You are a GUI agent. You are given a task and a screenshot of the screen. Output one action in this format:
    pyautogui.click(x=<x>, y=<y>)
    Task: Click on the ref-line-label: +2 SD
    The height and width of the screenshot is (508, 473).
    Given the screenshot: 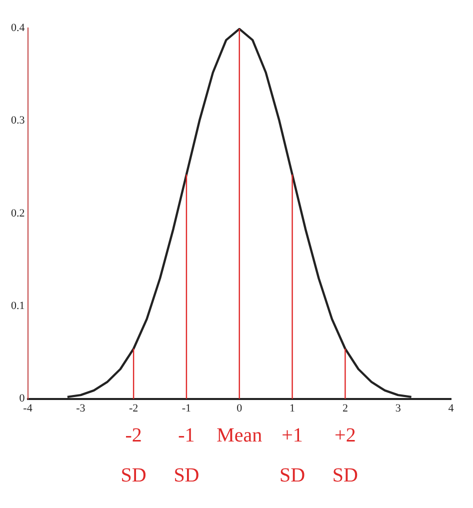 What is the action you would take?
    pyautogui.click(x=345, y=455)
    